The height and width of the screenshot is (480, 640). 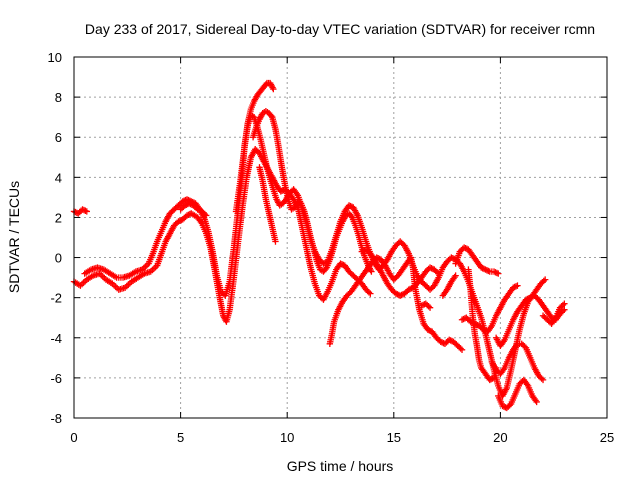 I want to click on y-tick-label: 6, so click(x=58, y=137).